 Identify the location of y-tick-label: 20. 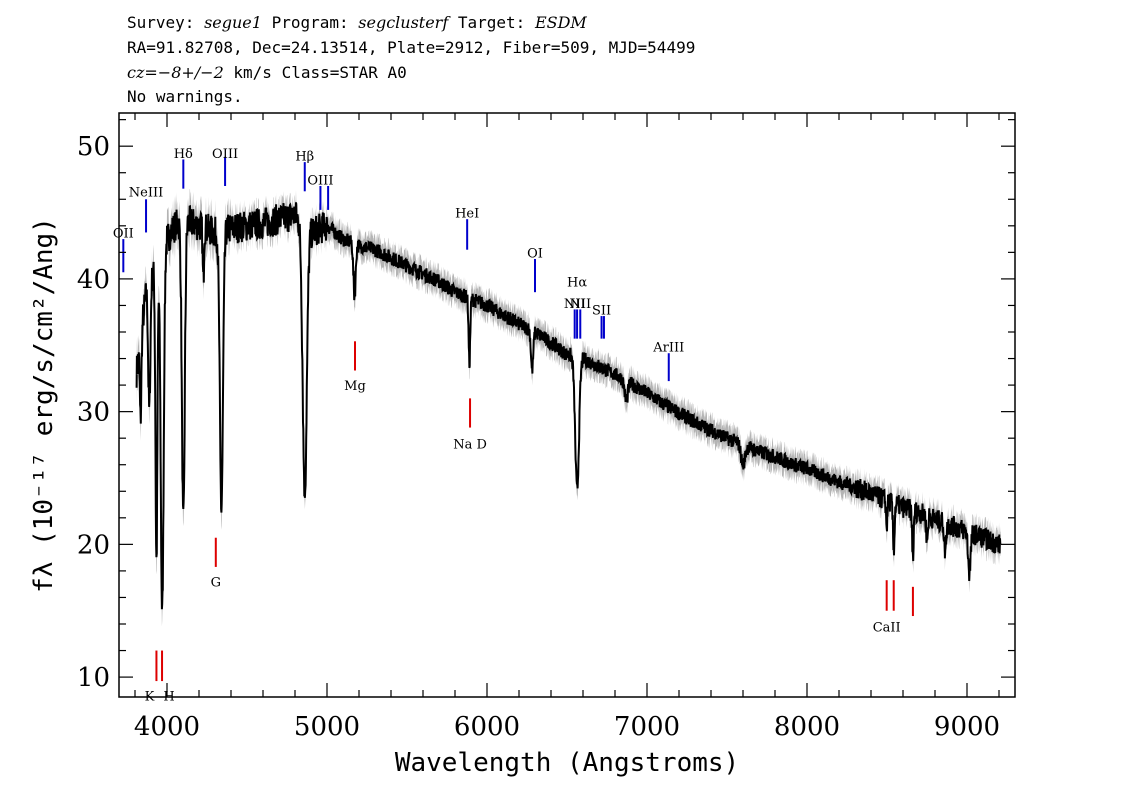
(93, 545).